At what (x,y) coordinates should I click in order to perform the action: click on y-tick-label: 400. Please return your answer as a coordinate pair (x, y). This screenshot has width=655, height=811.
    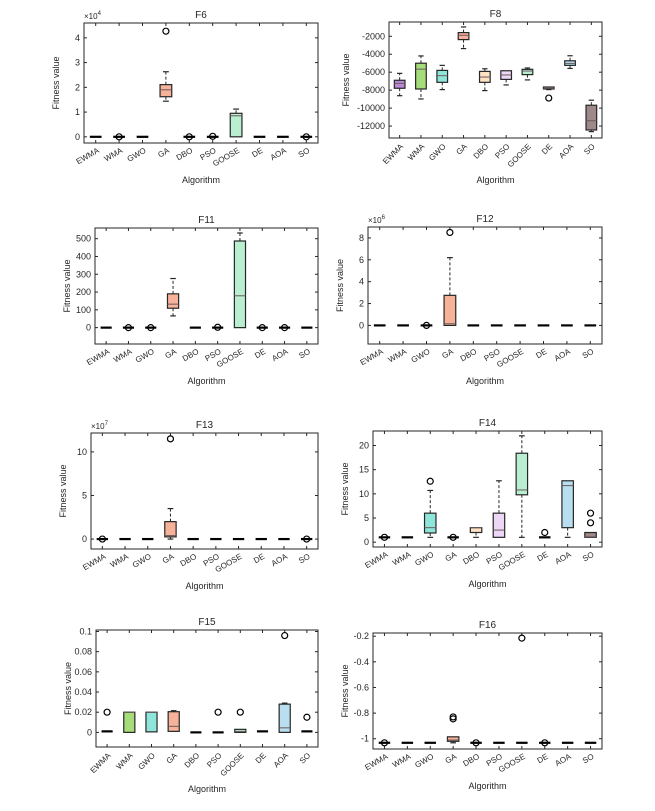
    Looking at the image, I should click on (83, 256).